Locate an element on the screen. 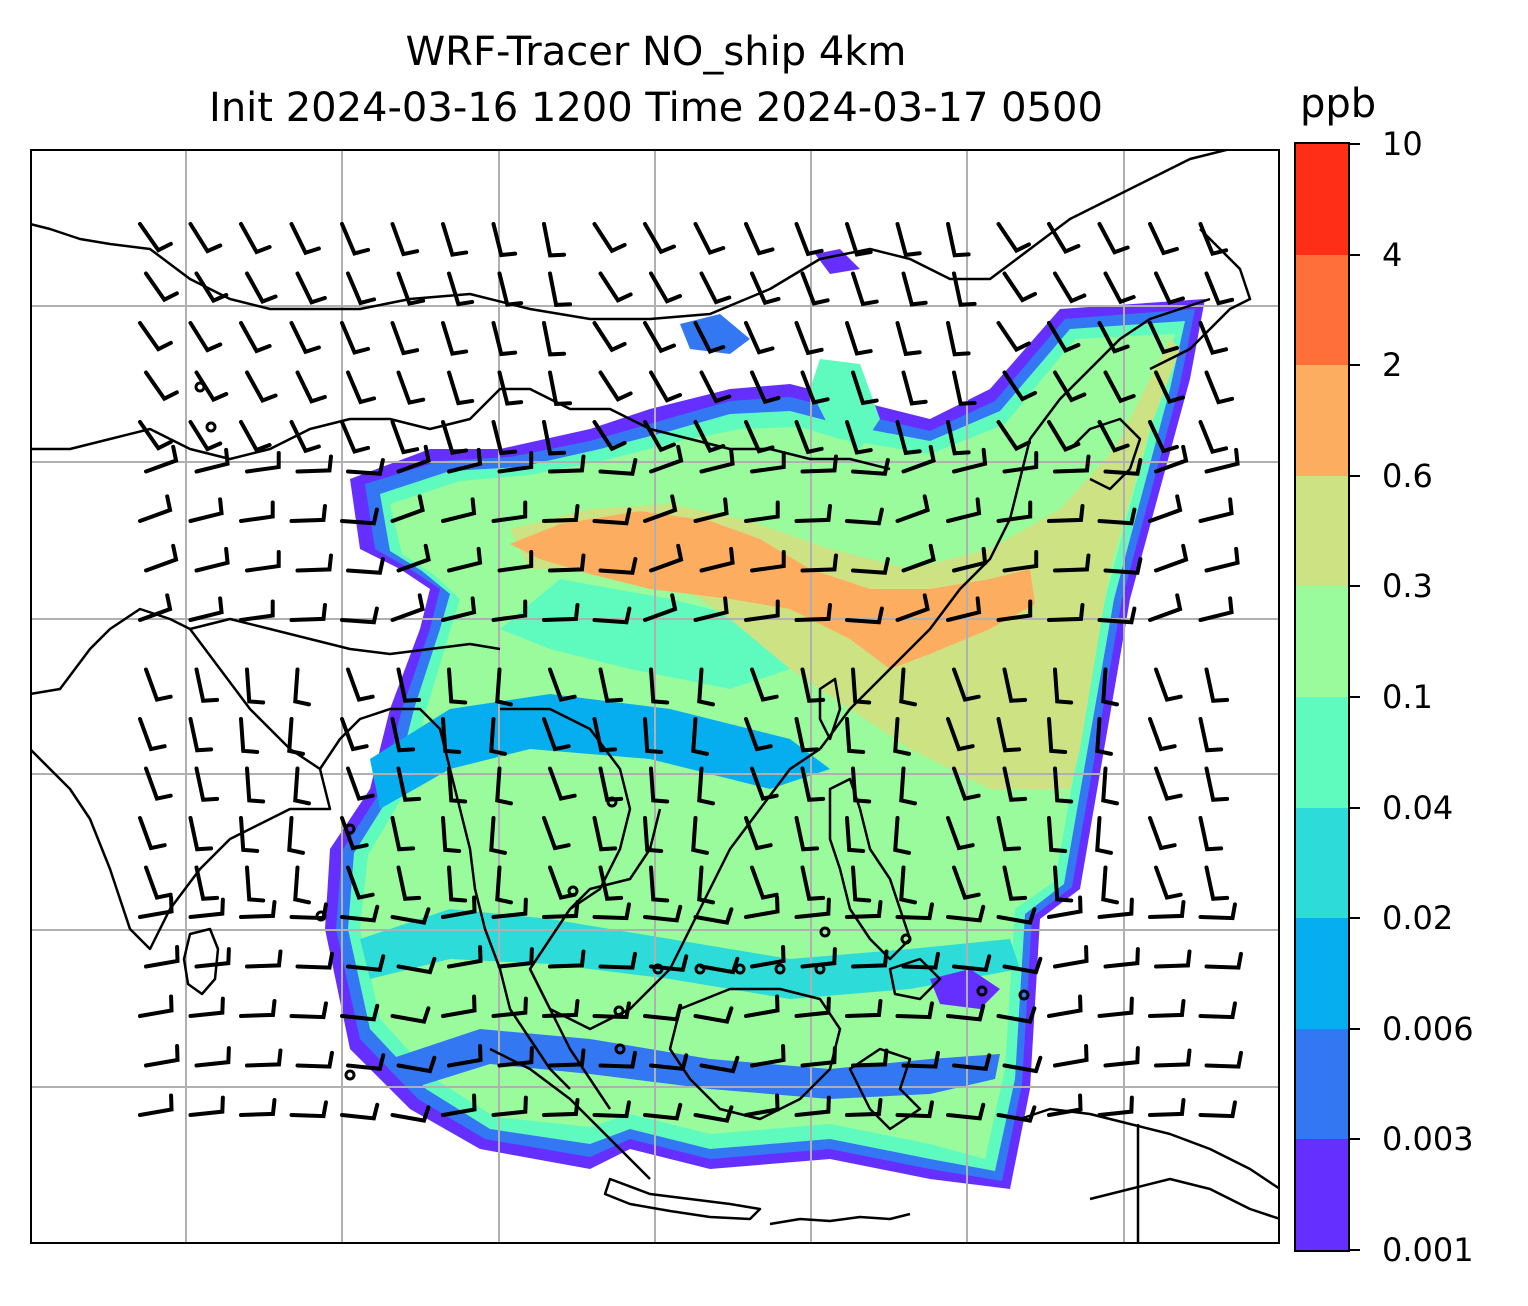  coast-taiwan is located at coordinates (830, 709).